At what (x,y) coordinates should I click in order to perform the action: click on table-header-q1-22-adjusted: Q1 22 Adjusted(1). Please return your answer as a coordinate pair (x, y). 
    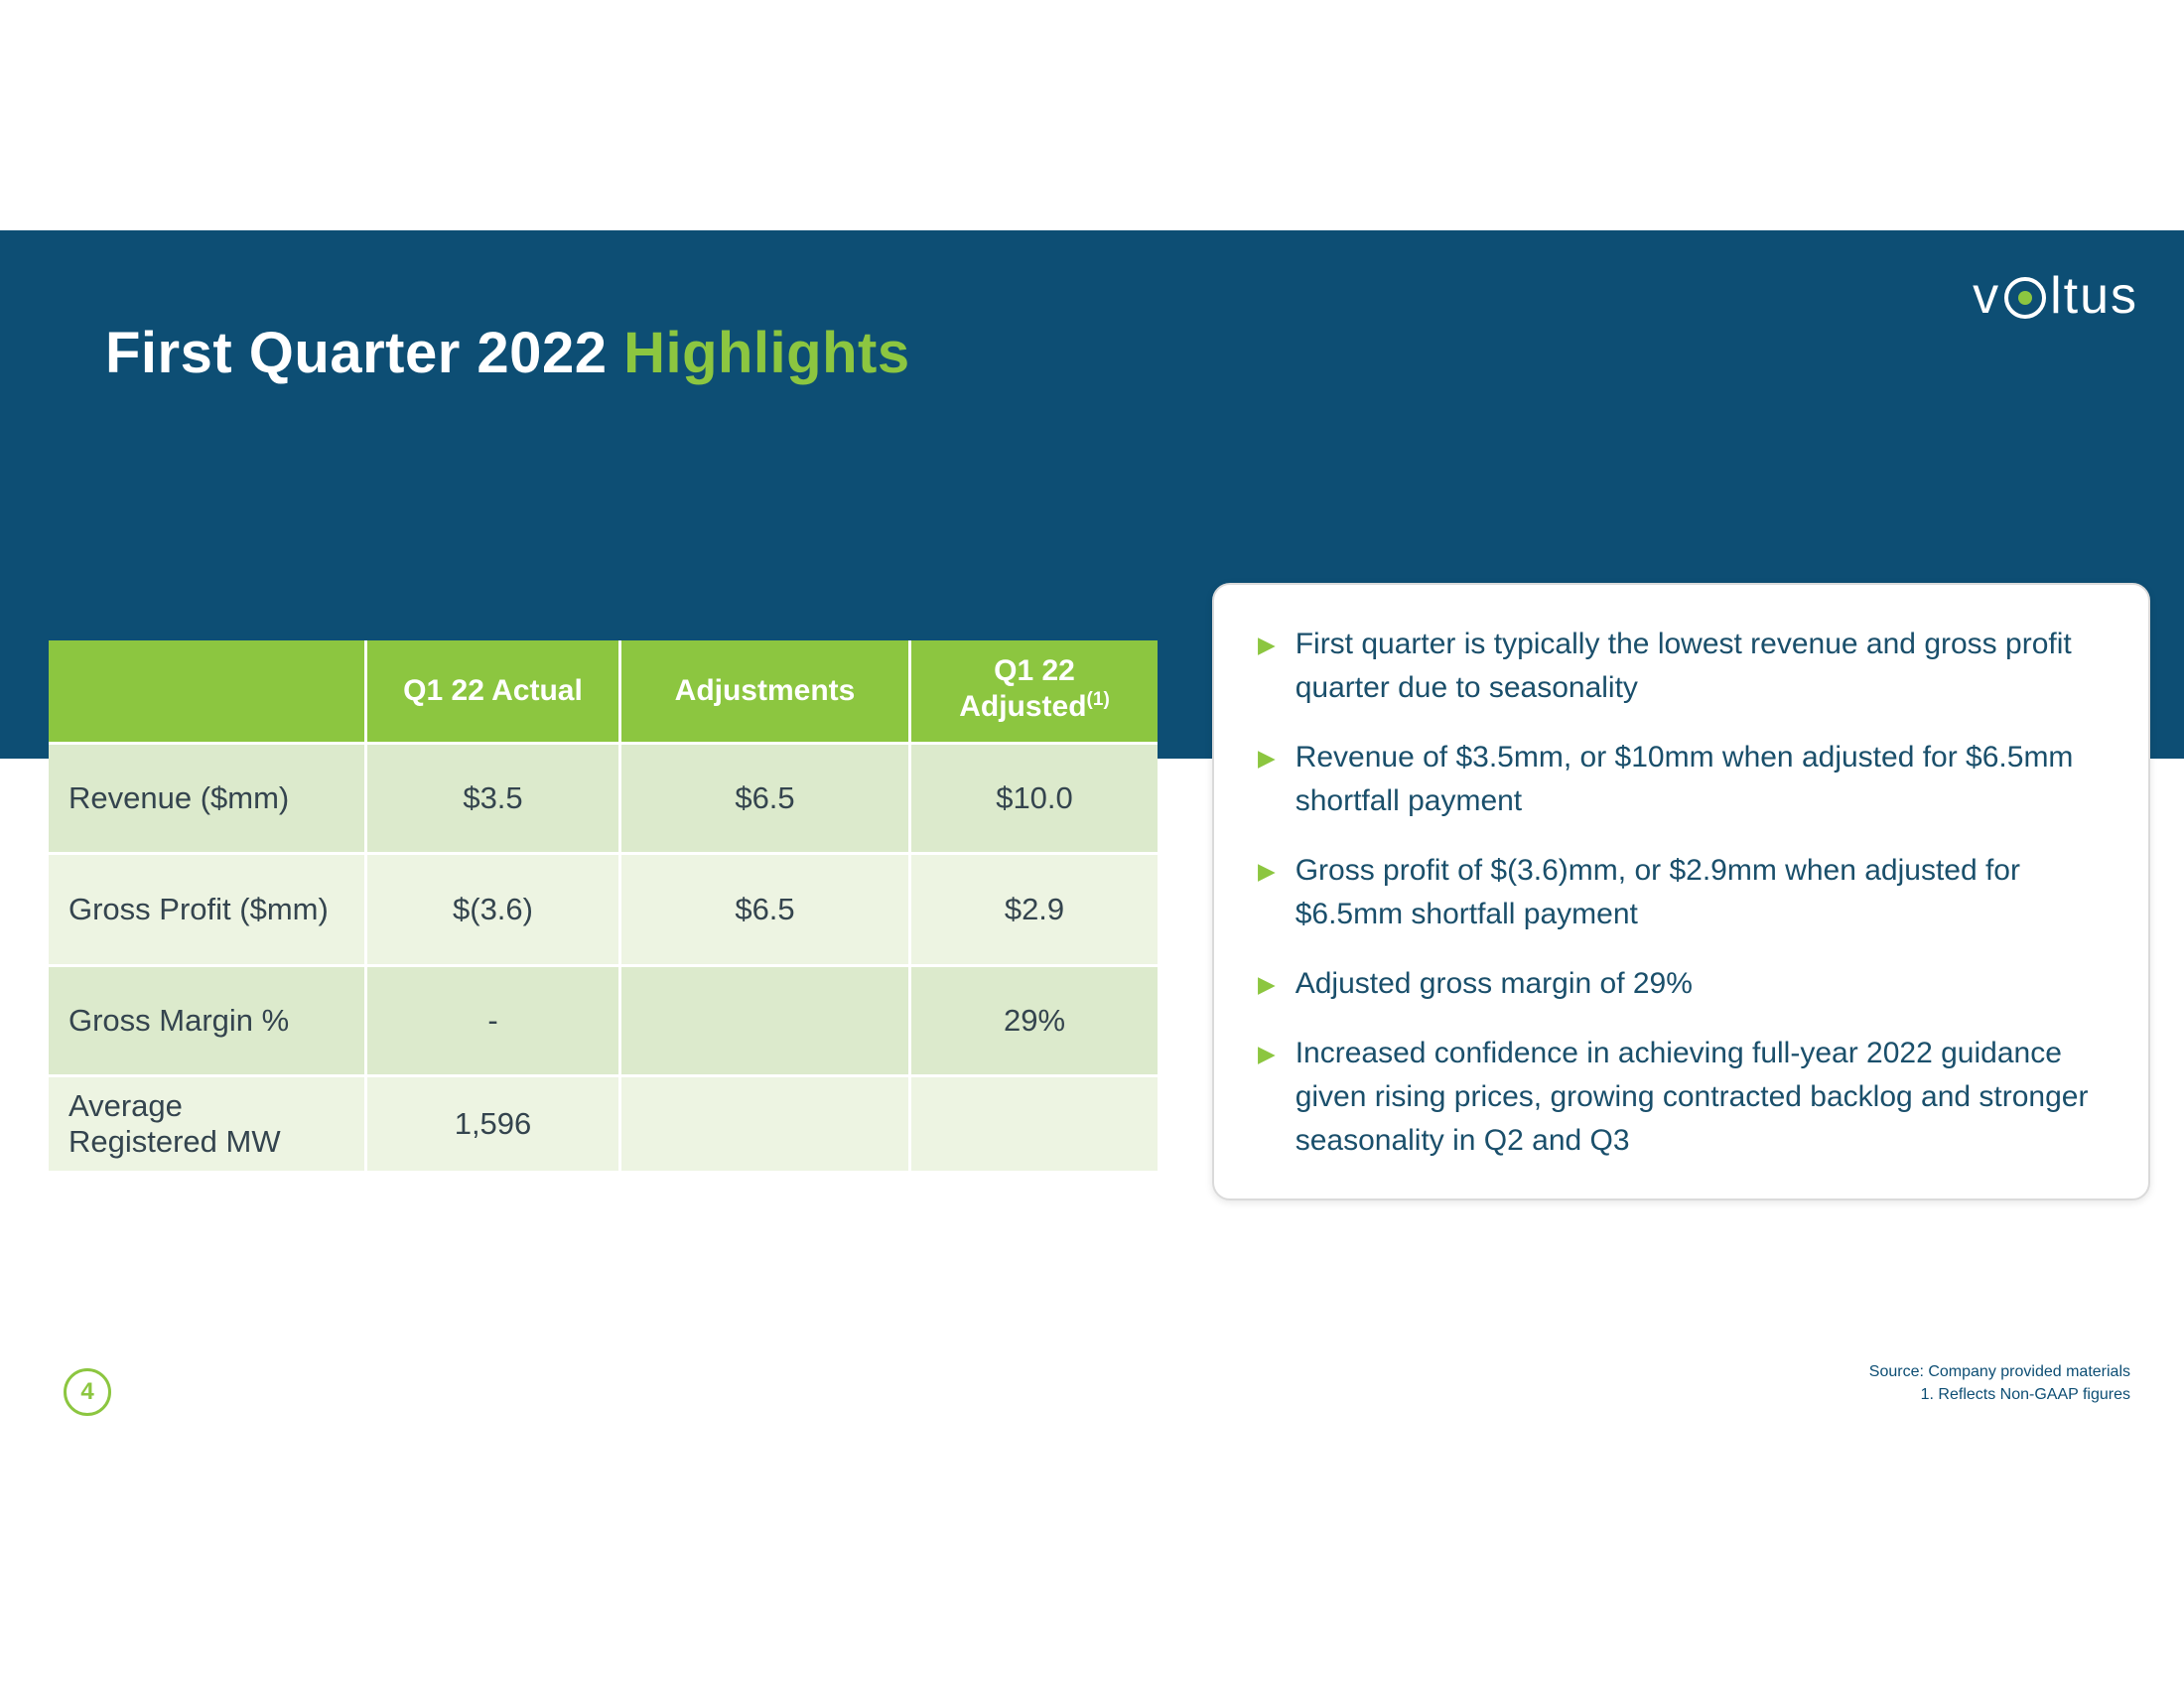
    Looking at the image, I should click on (1034, 691).